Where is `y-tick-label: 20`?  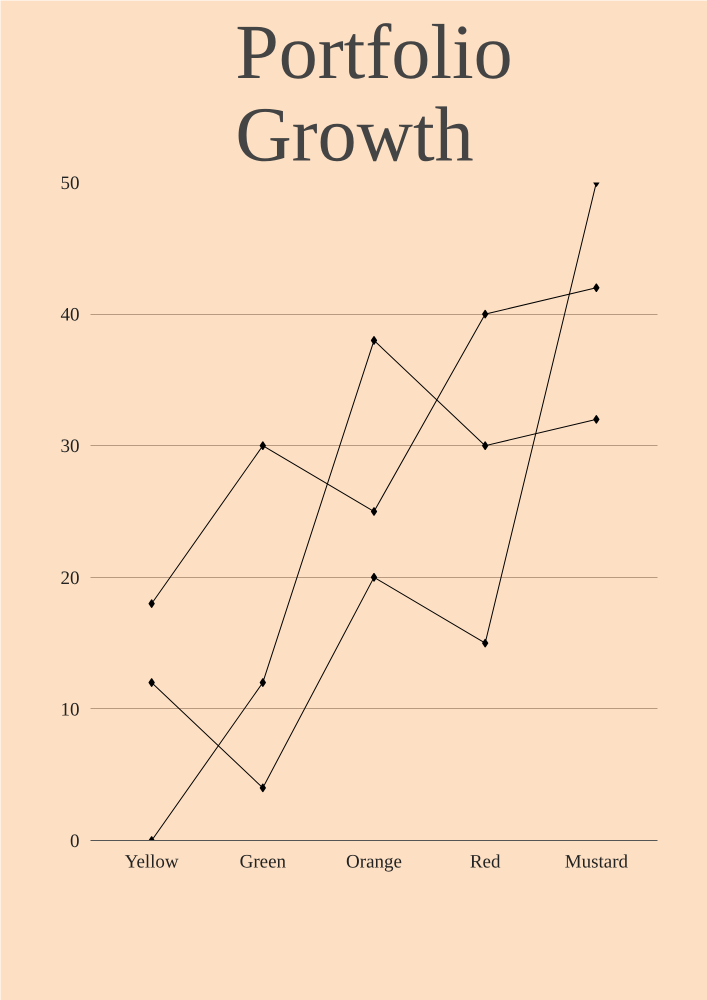 y-tick-label: 20 is located at coordinates (70, 578).